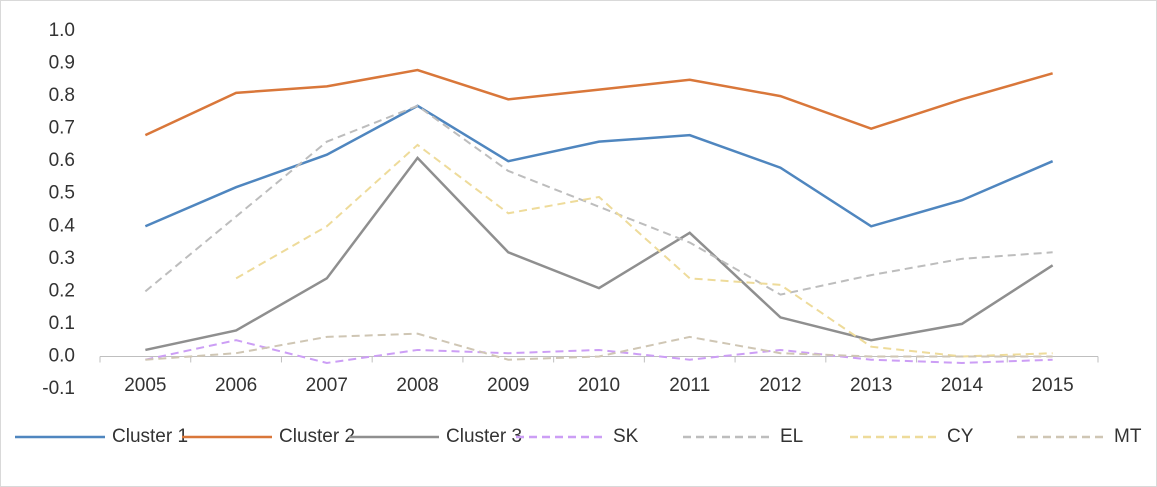 The width and height of the screenshot is (1157, 487). I want to click on x-tick-label: 2012, so click(780, 385).